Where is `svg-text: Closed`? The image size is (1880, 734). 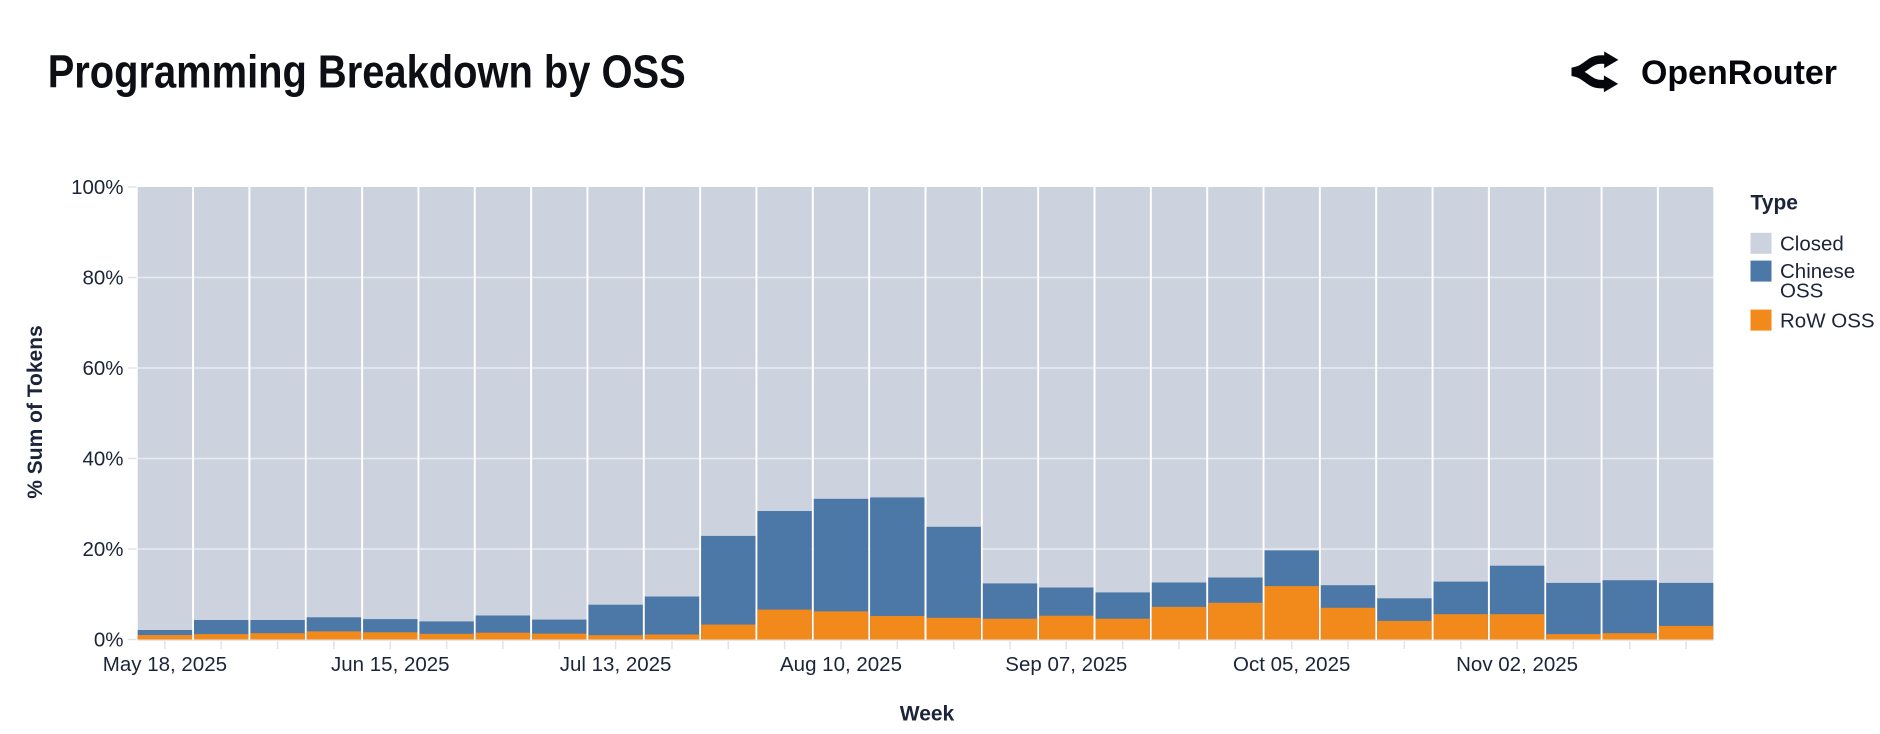
svg-text: Closed is located at coordinates (1812, 244).